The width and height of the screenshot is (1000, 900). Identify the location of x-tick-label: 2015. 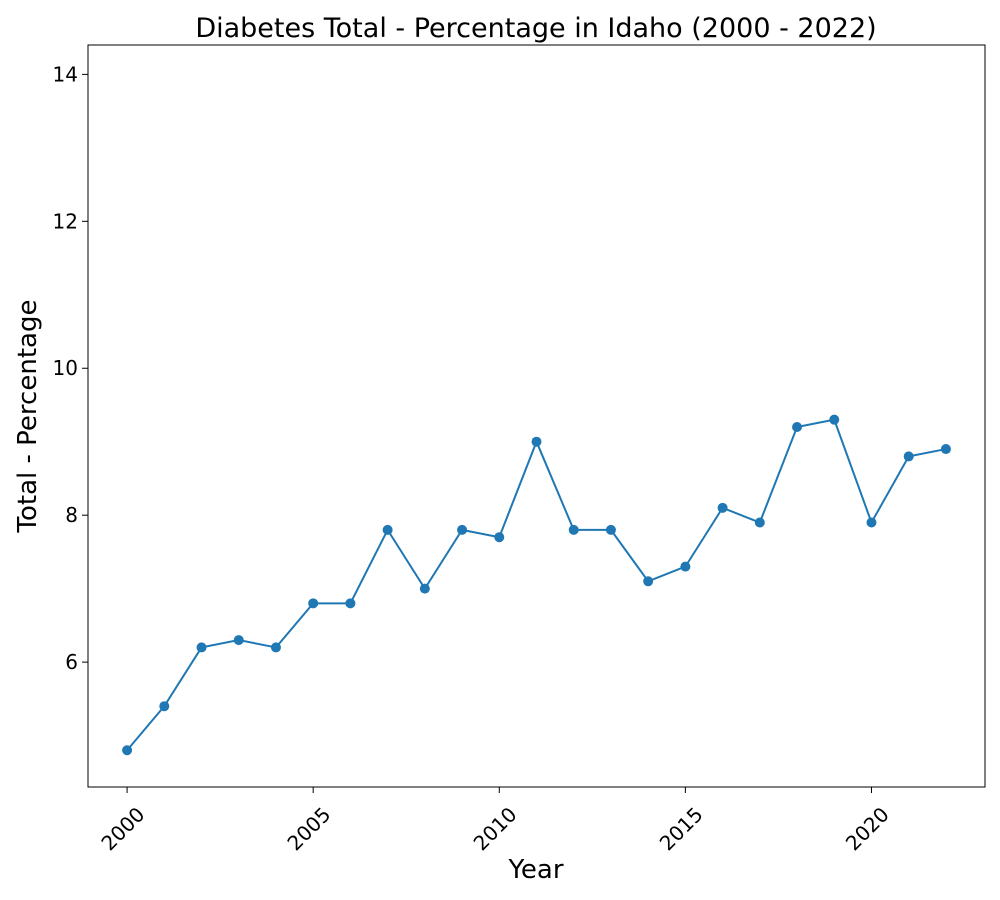
(681, 828).